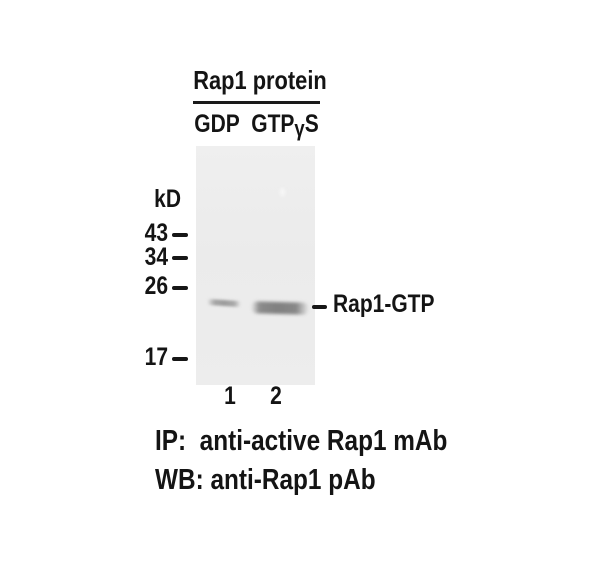 The height and width of the screenshot is (563, 600). I want to click on mw-unit-label: kD, so click(167, 199).